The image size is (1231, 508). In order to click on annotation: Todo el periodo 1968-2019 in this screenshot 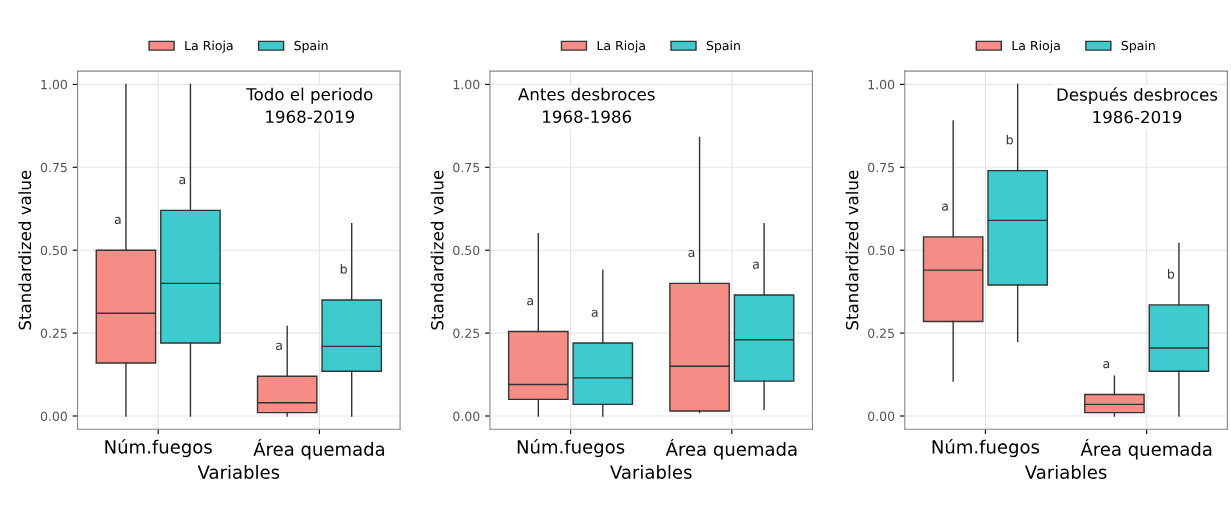, I will do `click(309, 105)`.